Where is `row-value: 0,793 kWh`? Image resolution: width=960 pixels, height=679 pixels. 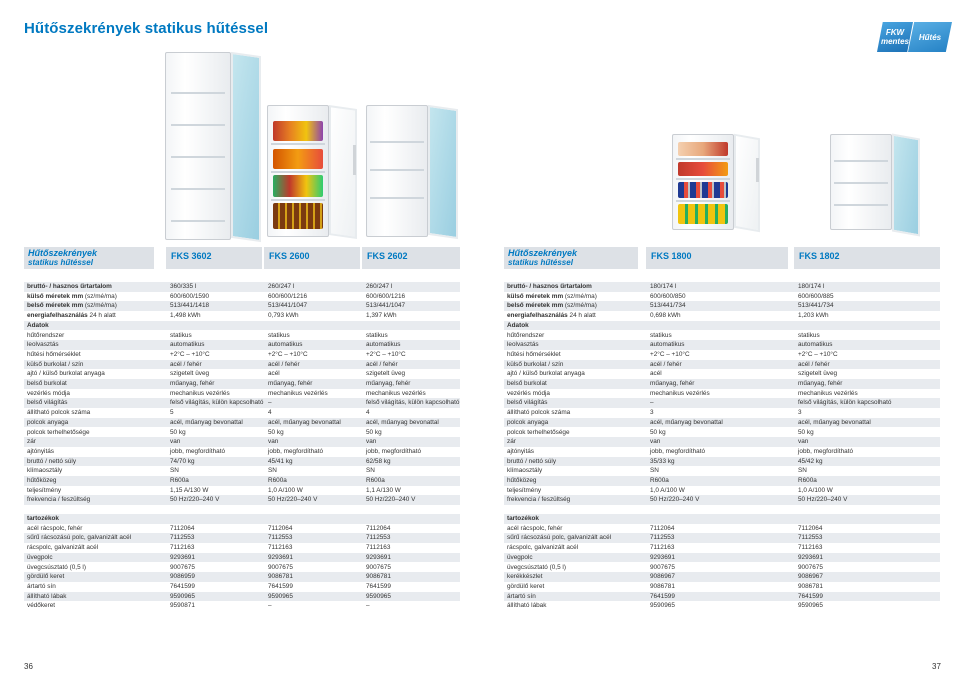 row-value: 0,793 kWh is located at coordinates (283, 316).